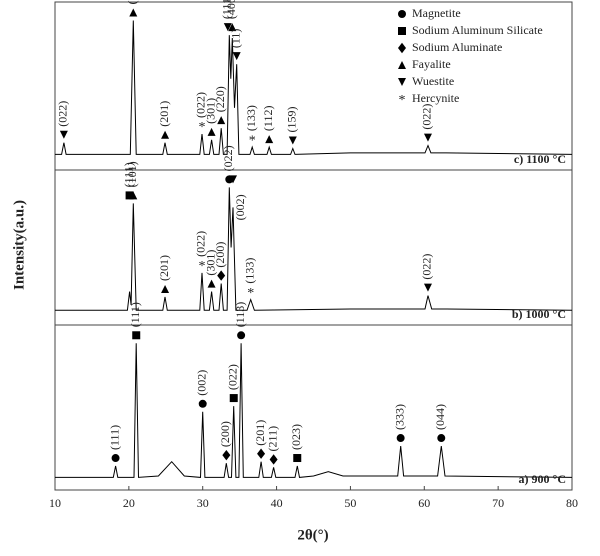 The height and width of the screenshot is (556, 600). I want to click on x-tick-label: 30, so click(203, 503).